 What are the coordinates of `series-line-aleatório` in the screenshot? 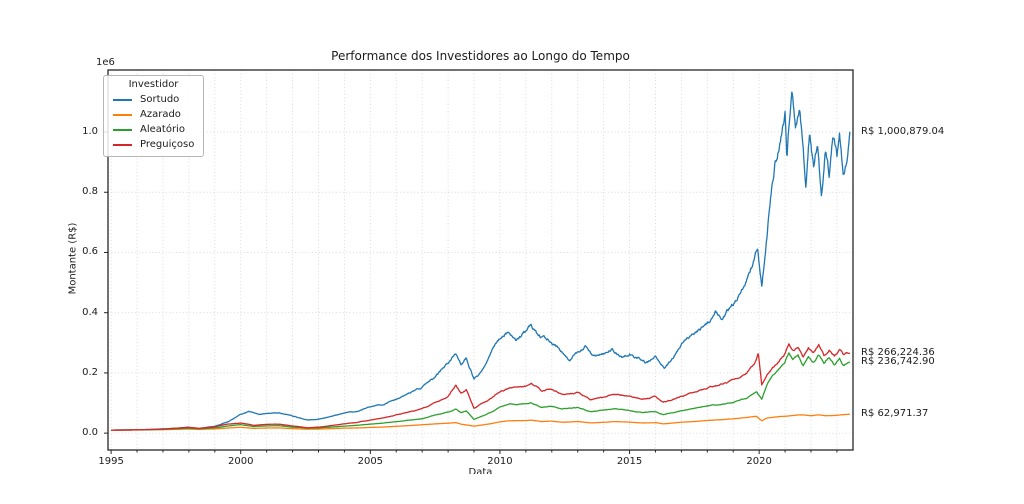 It's located at (480, 391).